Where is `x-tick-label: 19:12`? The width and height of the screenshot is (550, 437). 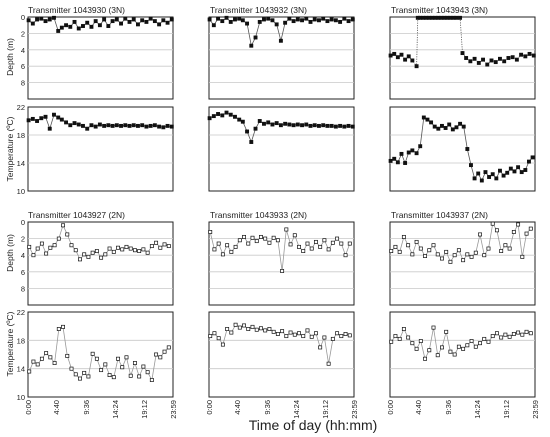 x-tick-label: 19:12 is located at coordinates (325, 409).